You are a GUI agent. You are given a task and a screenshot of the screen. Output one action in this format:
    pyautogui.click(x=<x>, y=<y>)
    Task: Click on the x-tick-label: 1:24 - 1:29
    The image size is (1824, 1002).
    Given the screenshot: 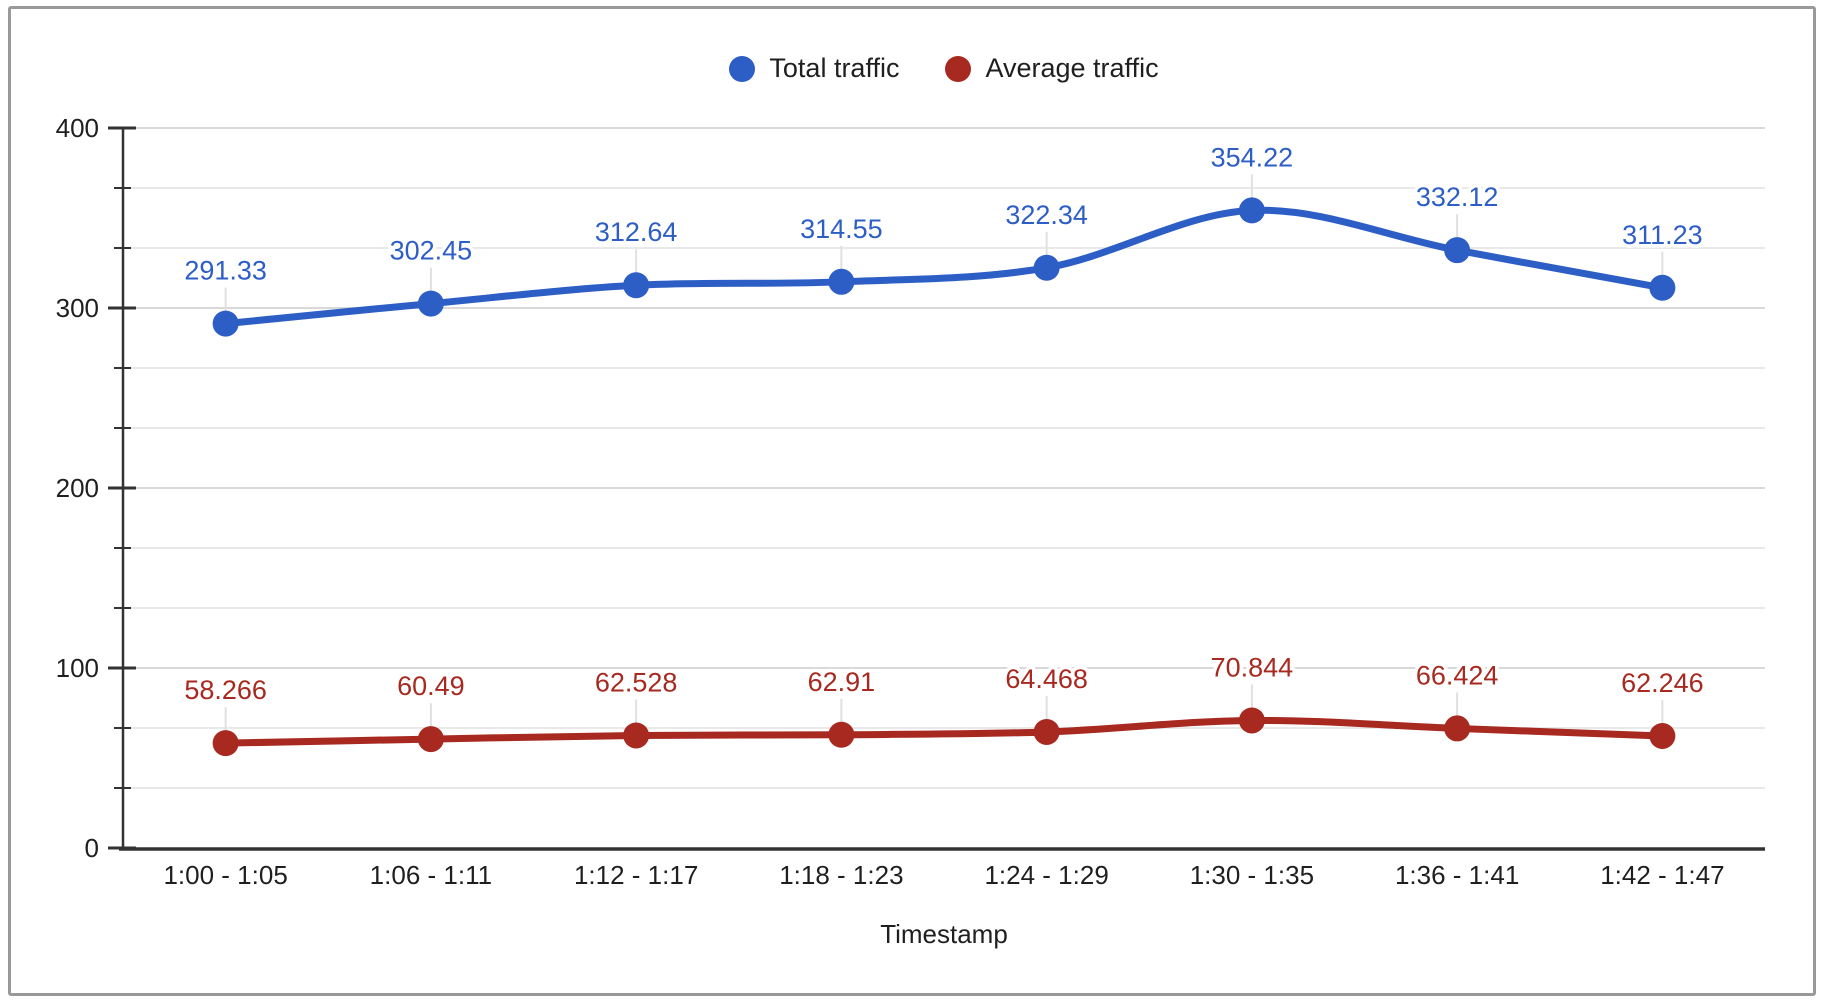 What is the action you would take?
    pyautogui.click(x=1046, y=875)
    